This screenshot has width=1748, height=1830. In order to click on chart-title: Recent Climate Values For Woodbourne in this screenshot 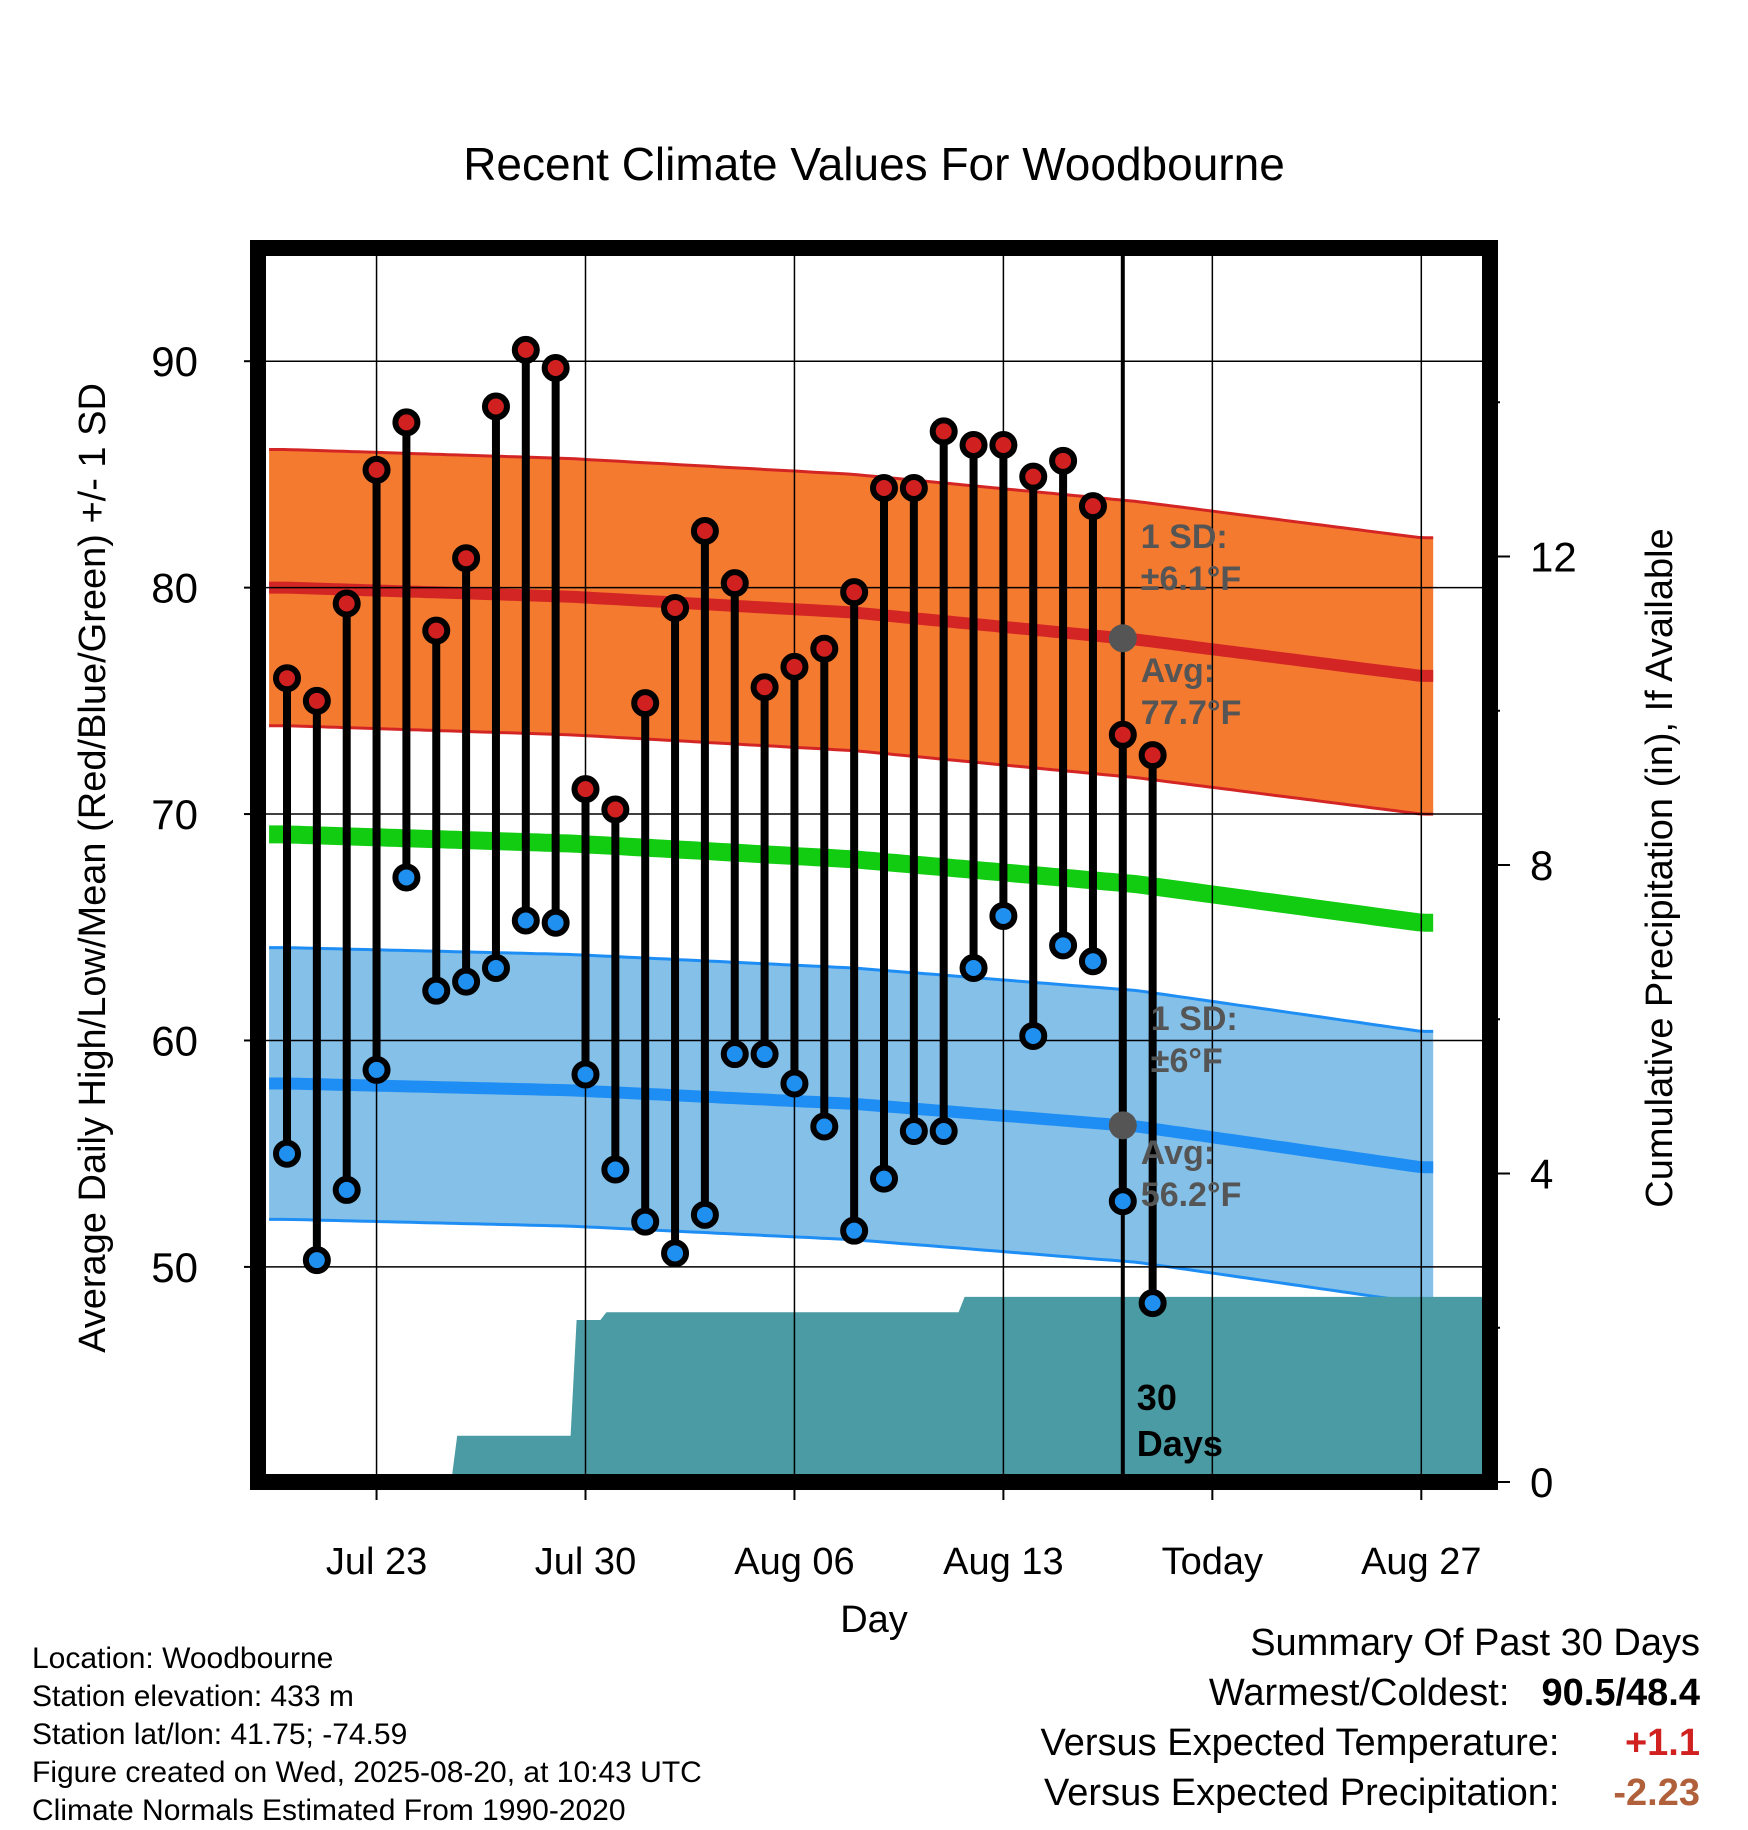, I will do `click(874, 164)`.